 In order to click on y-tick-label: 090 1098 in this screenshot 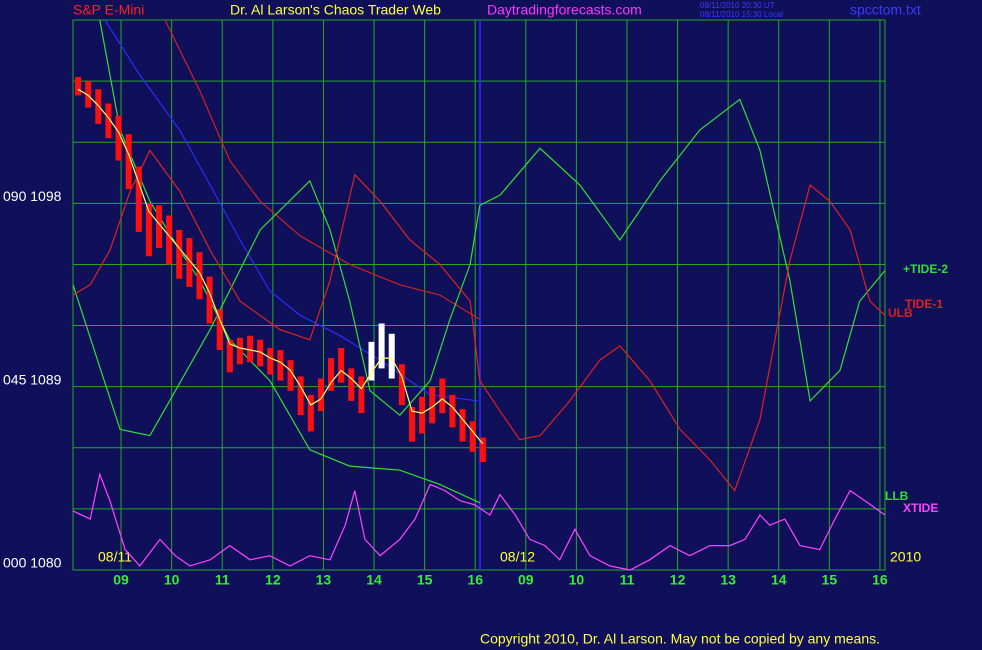, I will do `click(32, 196)`.